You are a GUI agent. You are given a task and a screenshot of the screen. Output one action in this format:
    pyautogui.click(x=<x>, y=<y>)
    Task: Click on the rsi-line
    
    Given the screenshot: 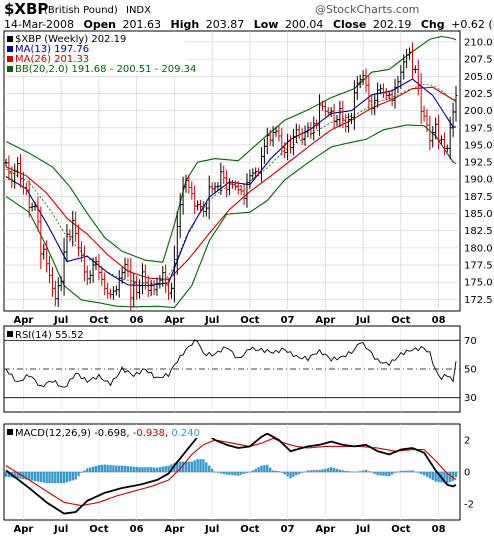 What is the action you would take?
    pyautogui.click(x=231, y=363)
    